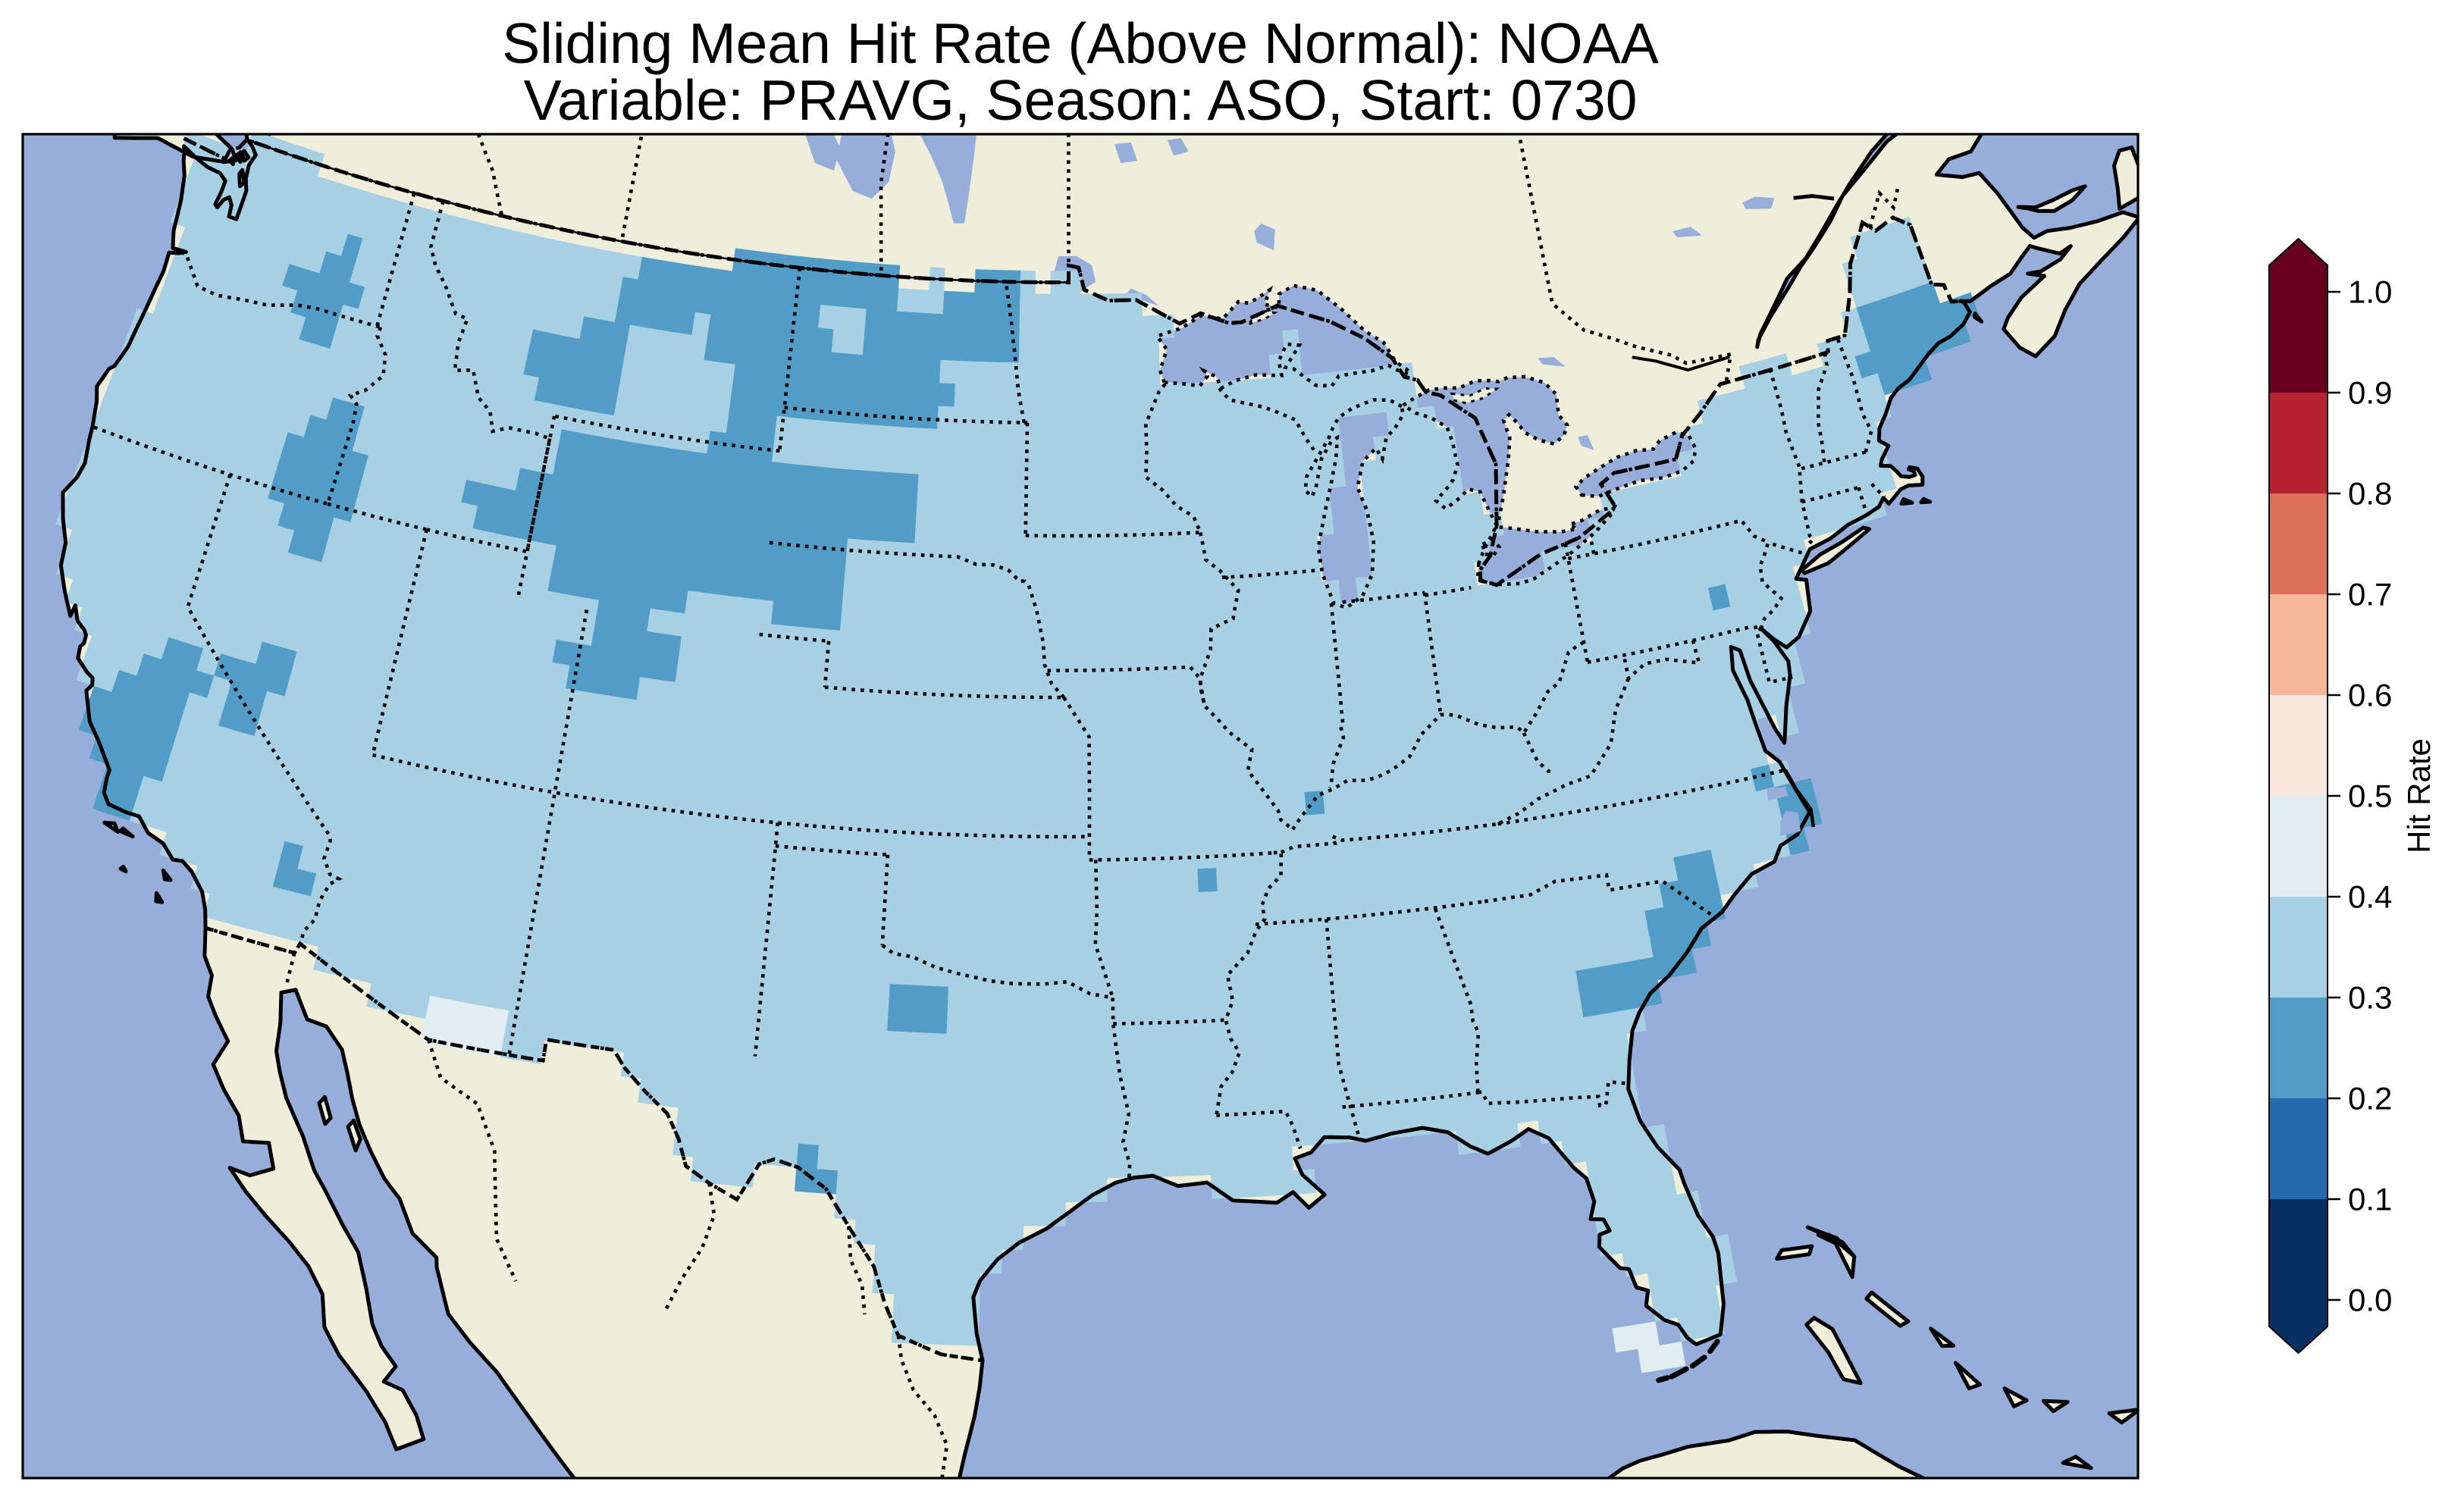 The width and height of the screenshot is (2464, 1494). What do you see at coordinates (2370, 695) in the screenshot?
I see `svg-text: 0.6` at bounding box center [2370, 695].